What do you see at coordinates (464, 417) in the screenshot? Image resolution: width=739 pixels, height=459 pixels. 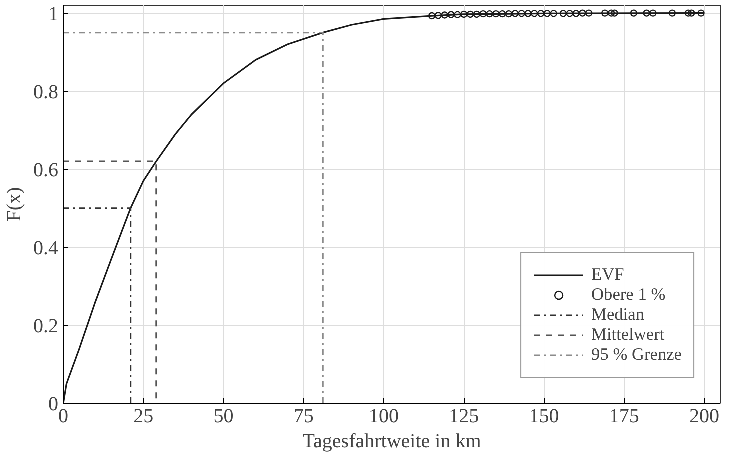 I see `x-tick-label: 125` at bounding box center [464, 417].